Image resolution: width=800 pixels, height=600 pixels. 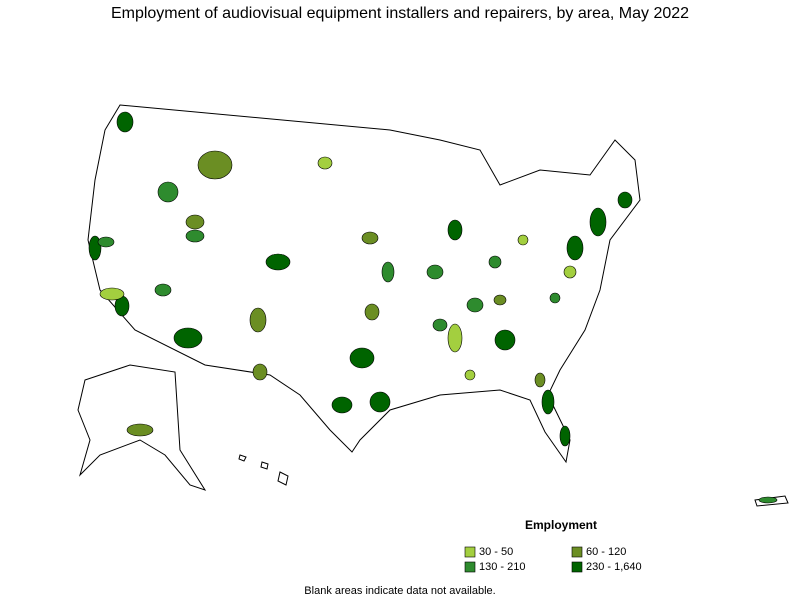 What do you see at coordinates (614, 567) in the screenshot?
I see `legend-label: 230 - 1,640` at bounding box center [614, 567].